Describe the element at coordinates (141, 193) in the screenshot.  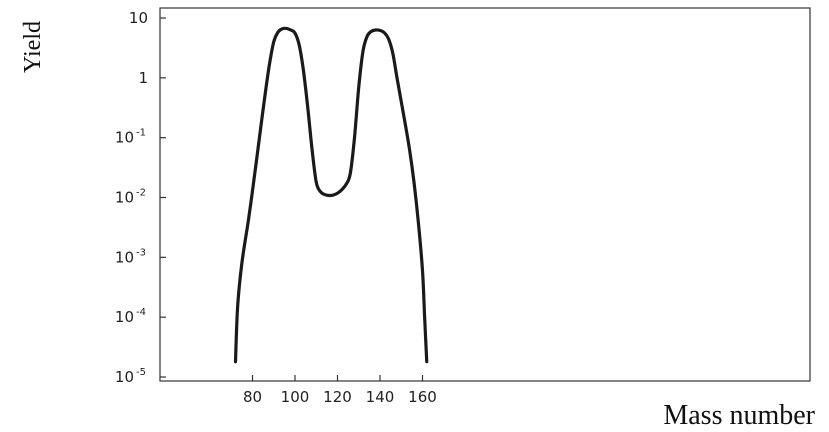
I see `y-tick-exponent: -2` at that location.